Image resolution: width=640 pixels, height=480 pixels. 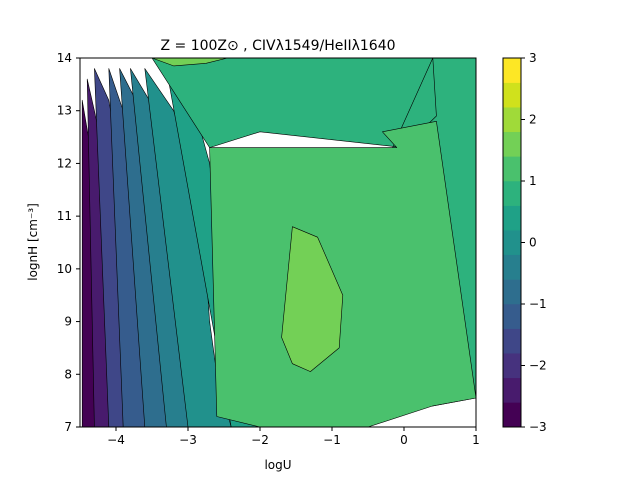 What do you see at coordinates (538, 427) in the screenshot?
I see `colorbar-tick-label: −3` at bounding box center [538, 427].